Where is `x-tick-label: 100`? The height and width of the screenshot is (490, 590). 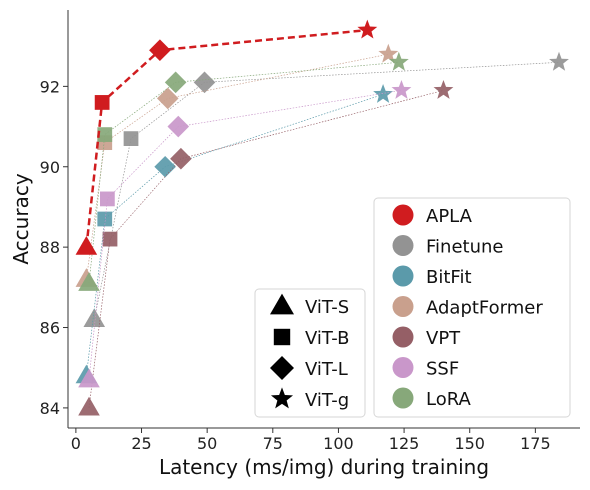 x-tick-label: 100 is located at coordinates (338, 443).